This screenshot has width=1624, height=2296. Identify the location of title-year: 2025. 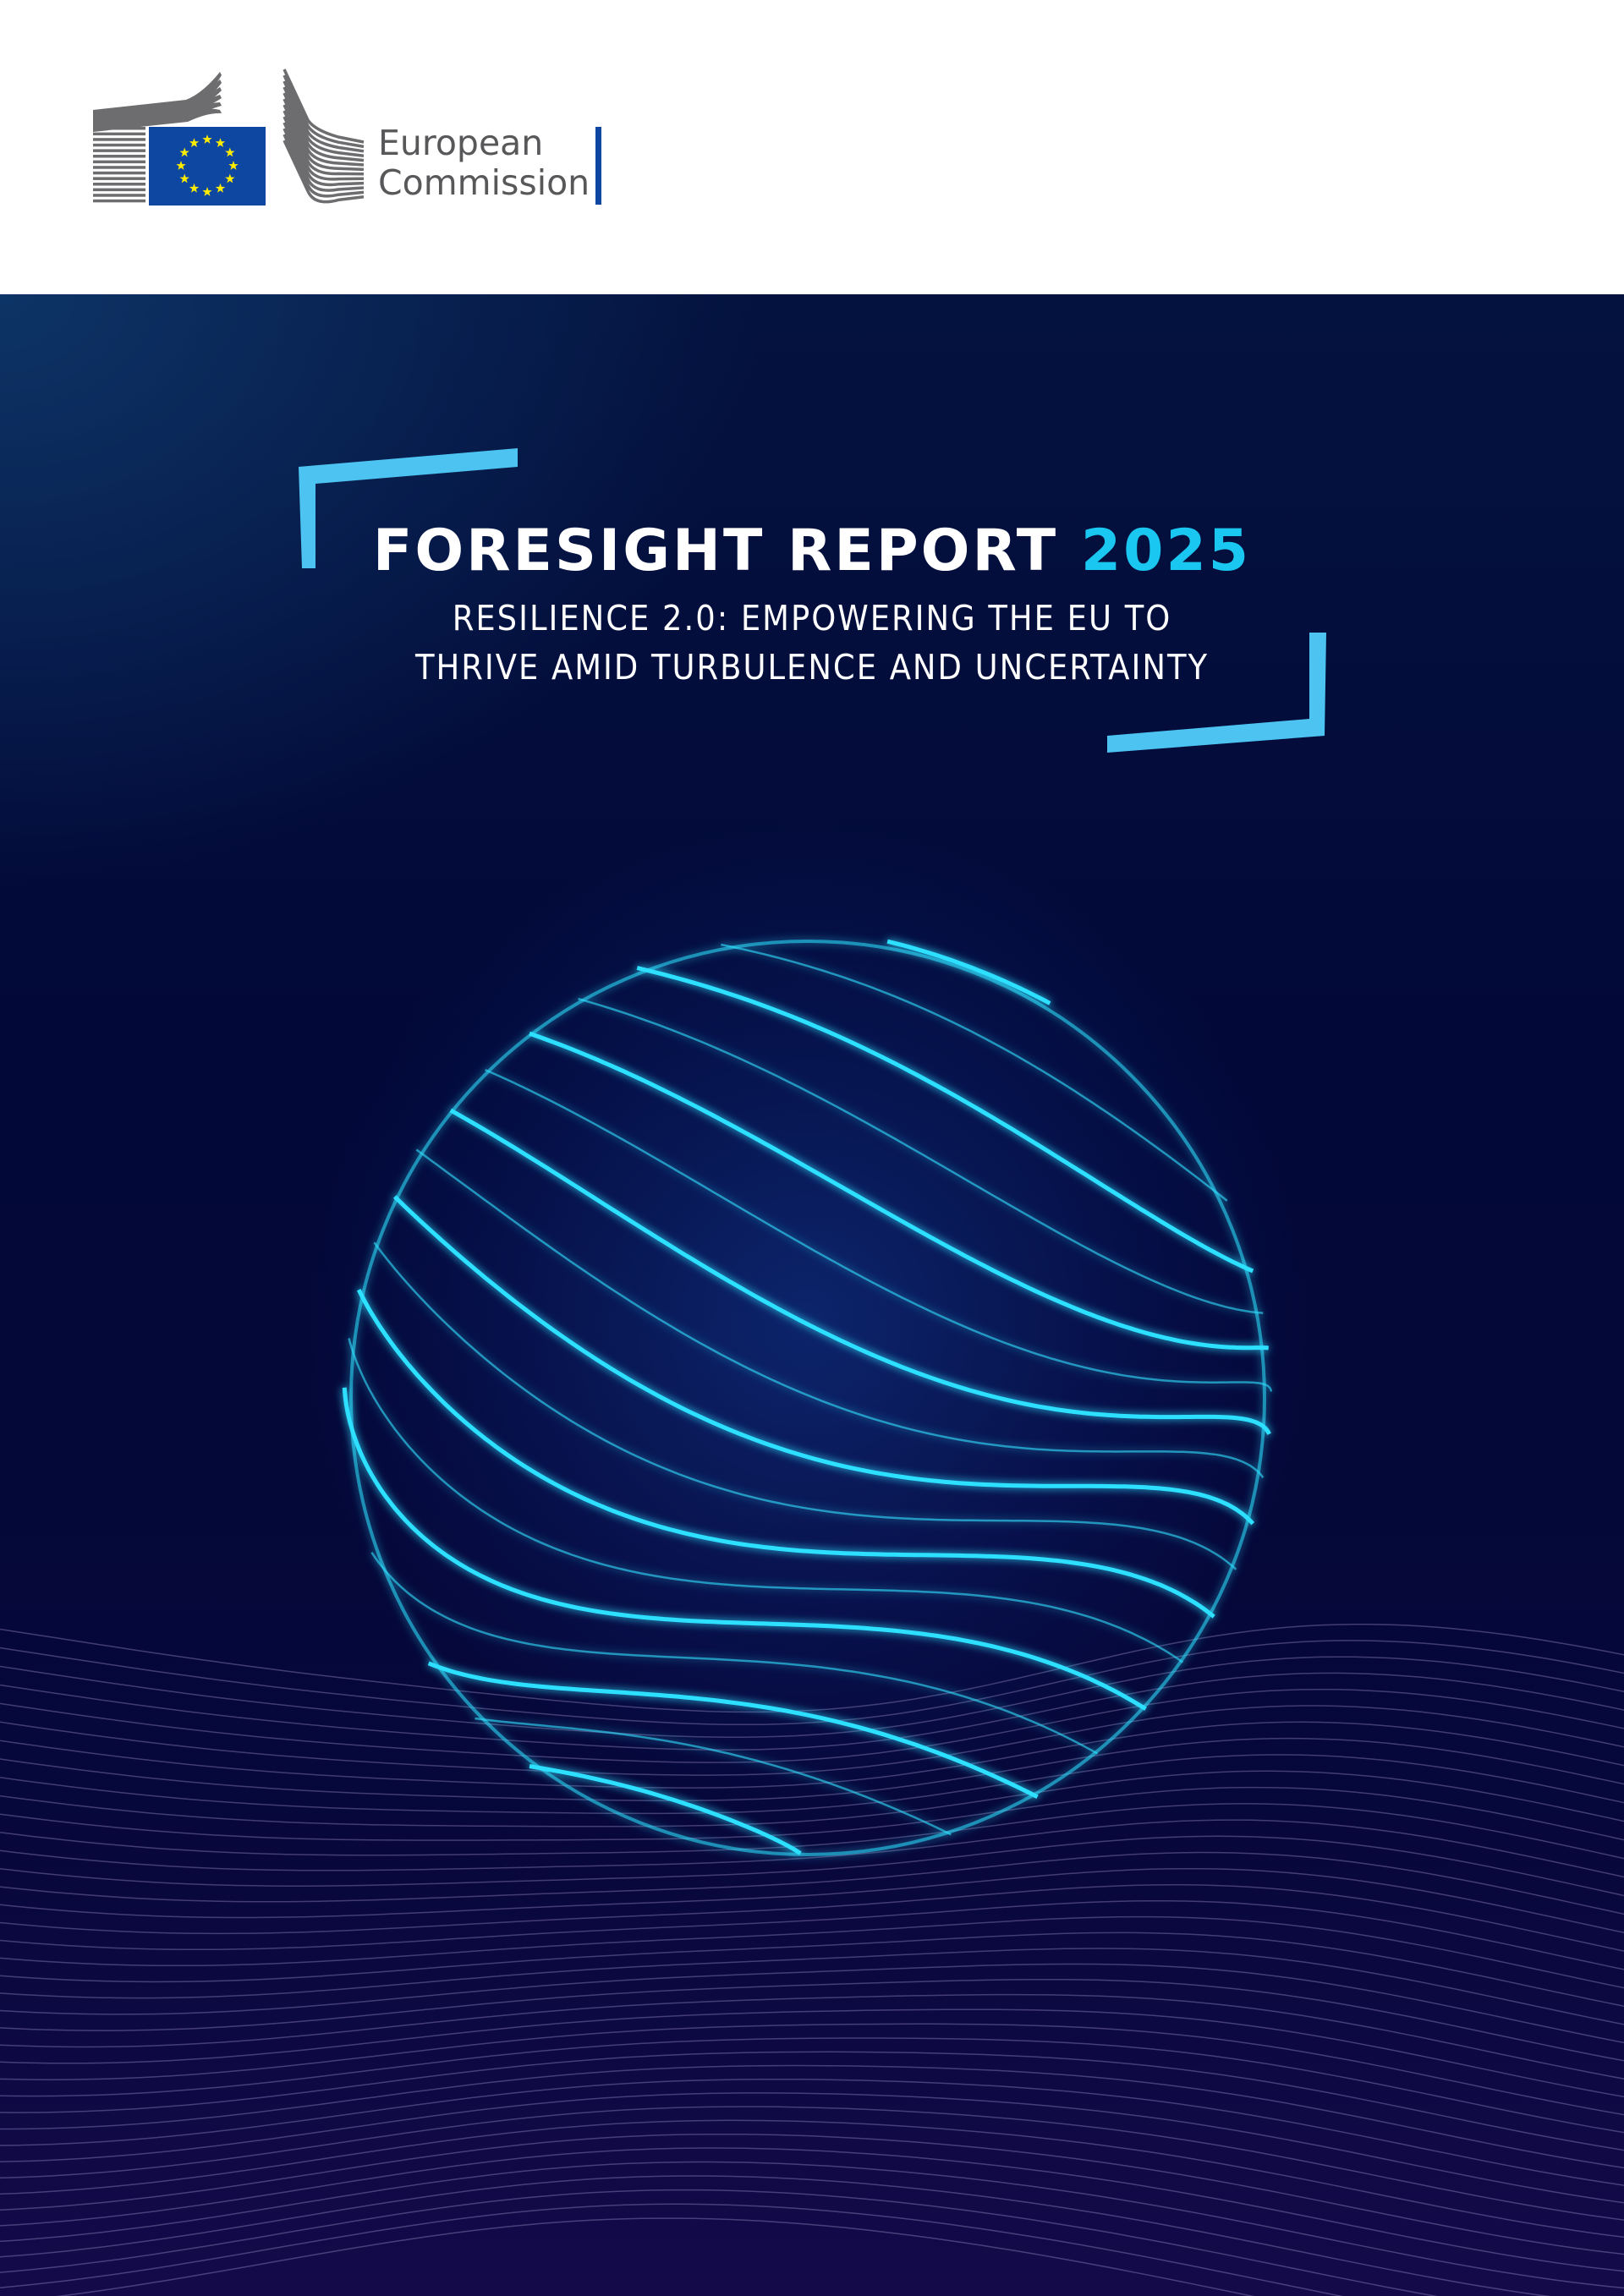
(1166, 551).